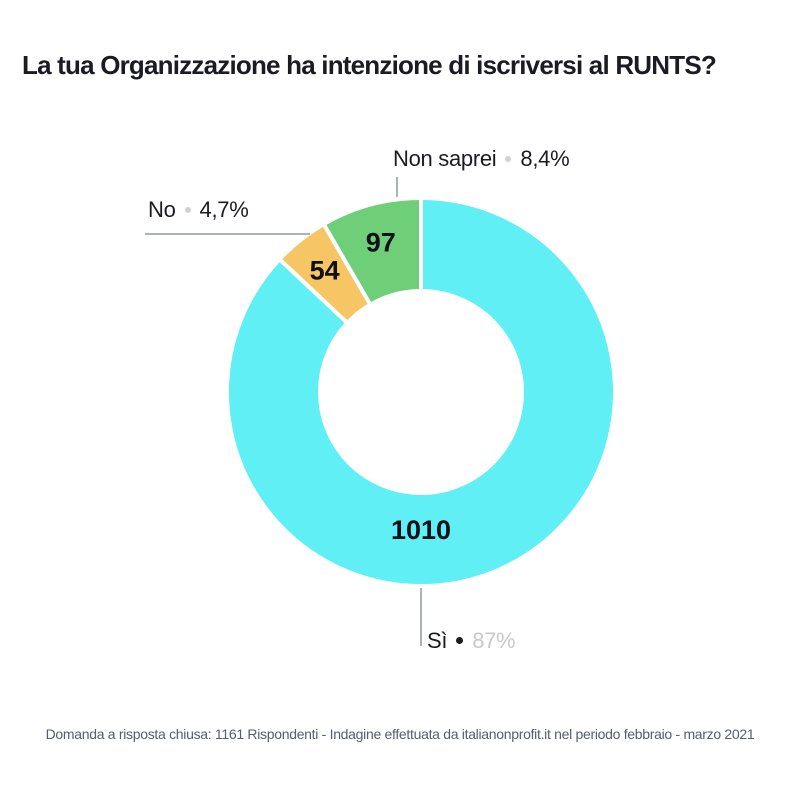 The width and height of the screenshot is (800, 800). What do you see at coordinates (421, 617) in the screenshot?
I see `leader-line-si` at bounding box center [421, 617].